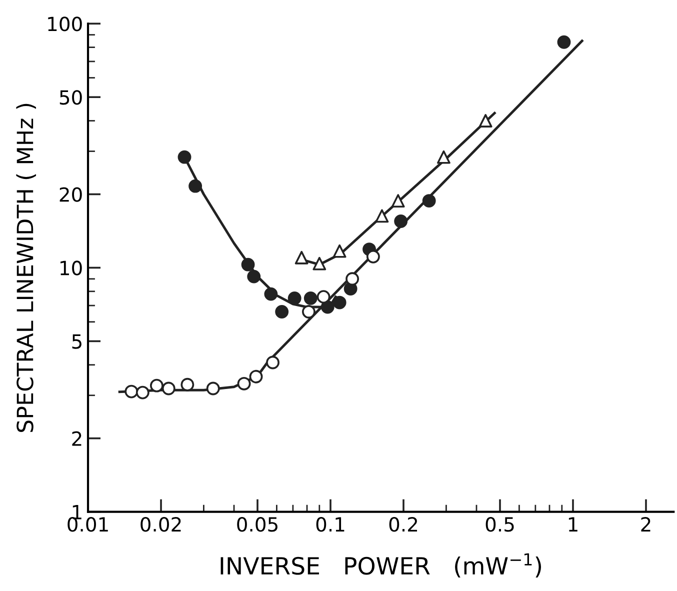  I want to click on x-axis-title: INVERSE POWER (mW$^{−1}$), so click(380, 565).